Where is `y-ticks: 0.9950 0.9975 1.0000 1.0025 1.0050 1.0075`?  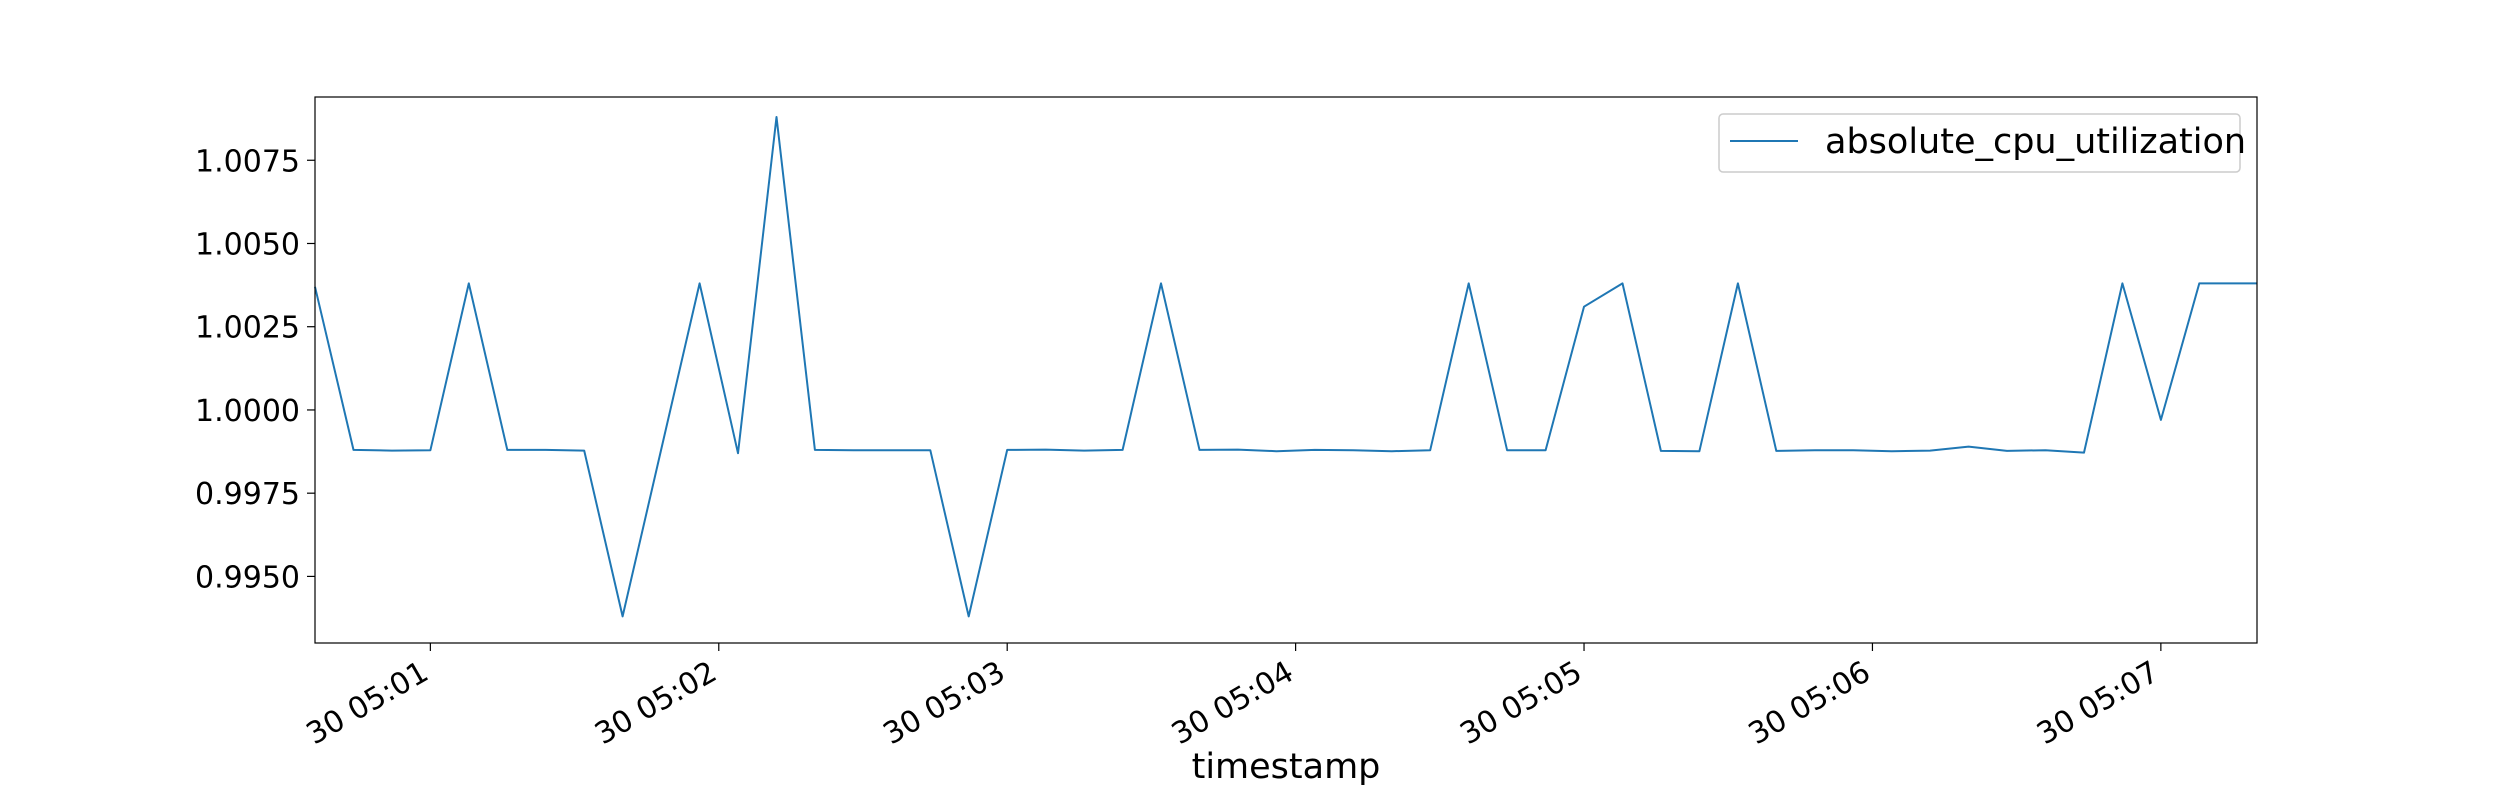 y-ticks: 0.9950 0.9975 1.0000 1.0025 1.0050 1.0075 is located at coordinates (255, 369).